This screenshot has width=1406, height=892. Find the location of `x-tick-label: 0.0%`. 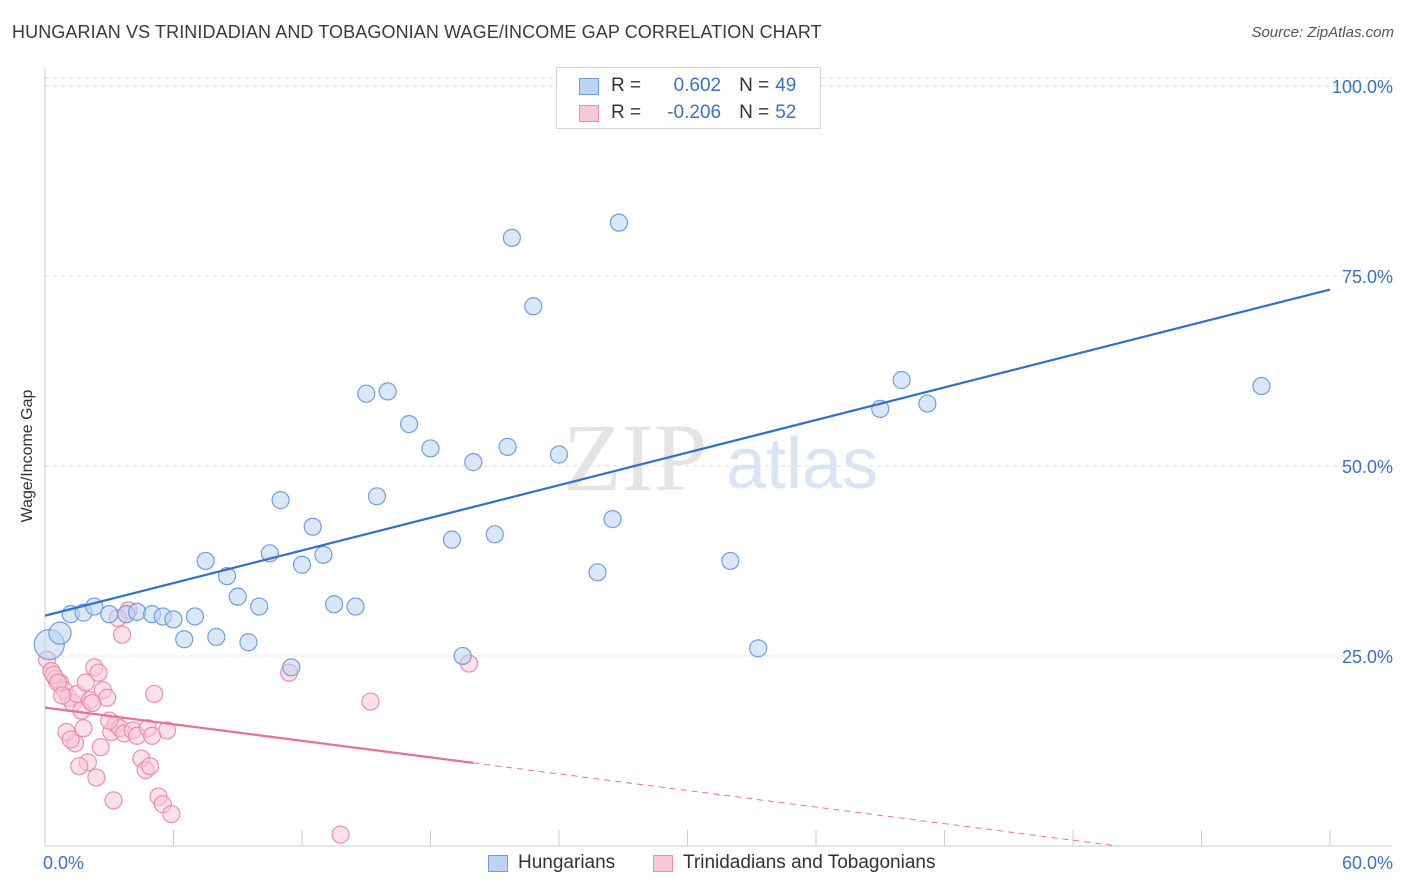

x-tick-label: 0.0% is located at coordinates (63, 863).